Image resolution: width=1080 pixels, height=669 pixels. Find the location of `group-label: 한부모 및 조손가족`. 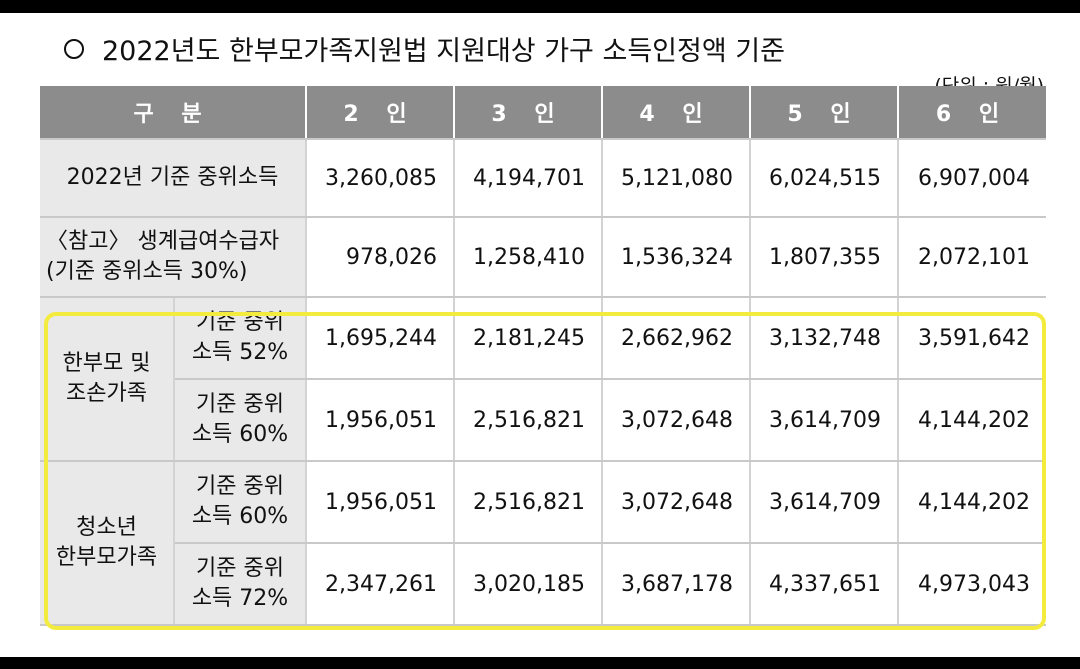

group-label: 한부모 및 조손가족 is located at coordinates (107, 379).